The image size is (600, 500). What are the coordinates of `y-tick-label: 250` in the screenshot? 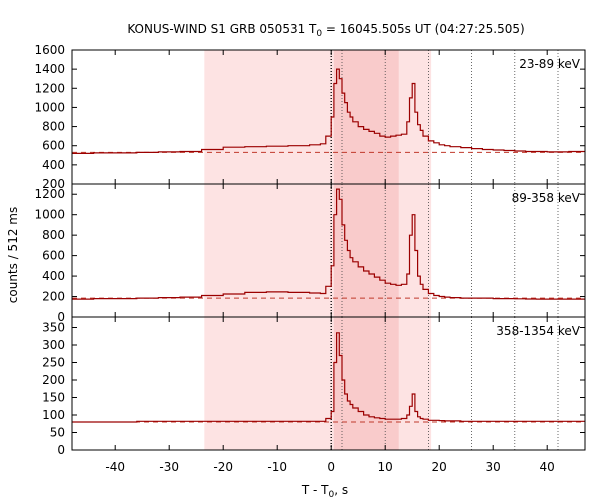 It's located at (53, 363).